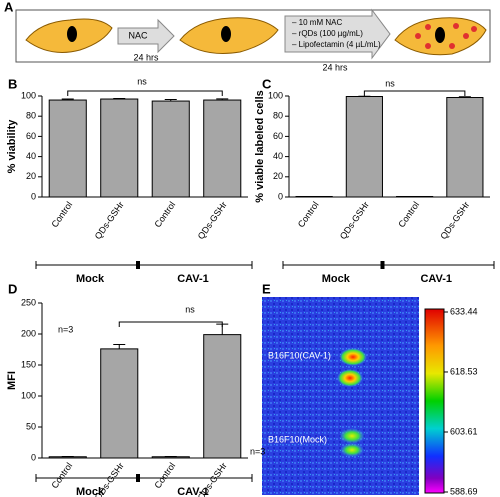 Image resolution: width=500 pixels, height=497 pixels. Describe the element at coordinates (464, 371) in the screenshot. I see `colorbar-tick-label: 618.53` at that location.